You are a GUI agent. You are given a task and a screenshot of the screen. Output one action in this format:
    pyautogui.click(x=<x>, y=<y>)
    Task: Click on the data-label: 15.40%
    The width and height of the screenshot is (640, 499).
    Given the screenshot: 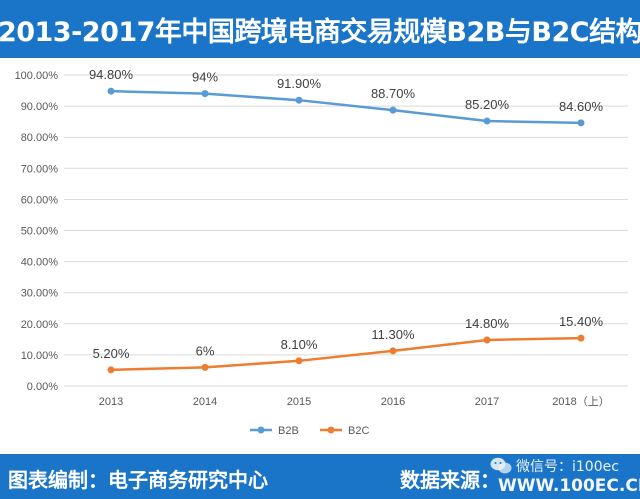 What is the action you would take?
    pyautogui.click(x=581, y=321)
    